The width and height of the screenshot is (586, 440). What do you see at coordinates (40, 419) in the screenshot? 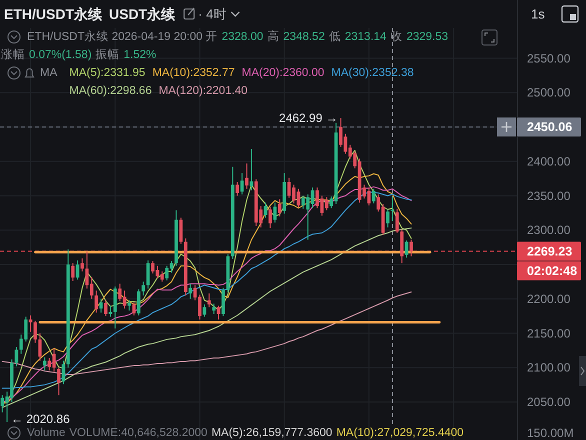
I see `annotation: ← 2020.86` at bounding box center [40, 419].